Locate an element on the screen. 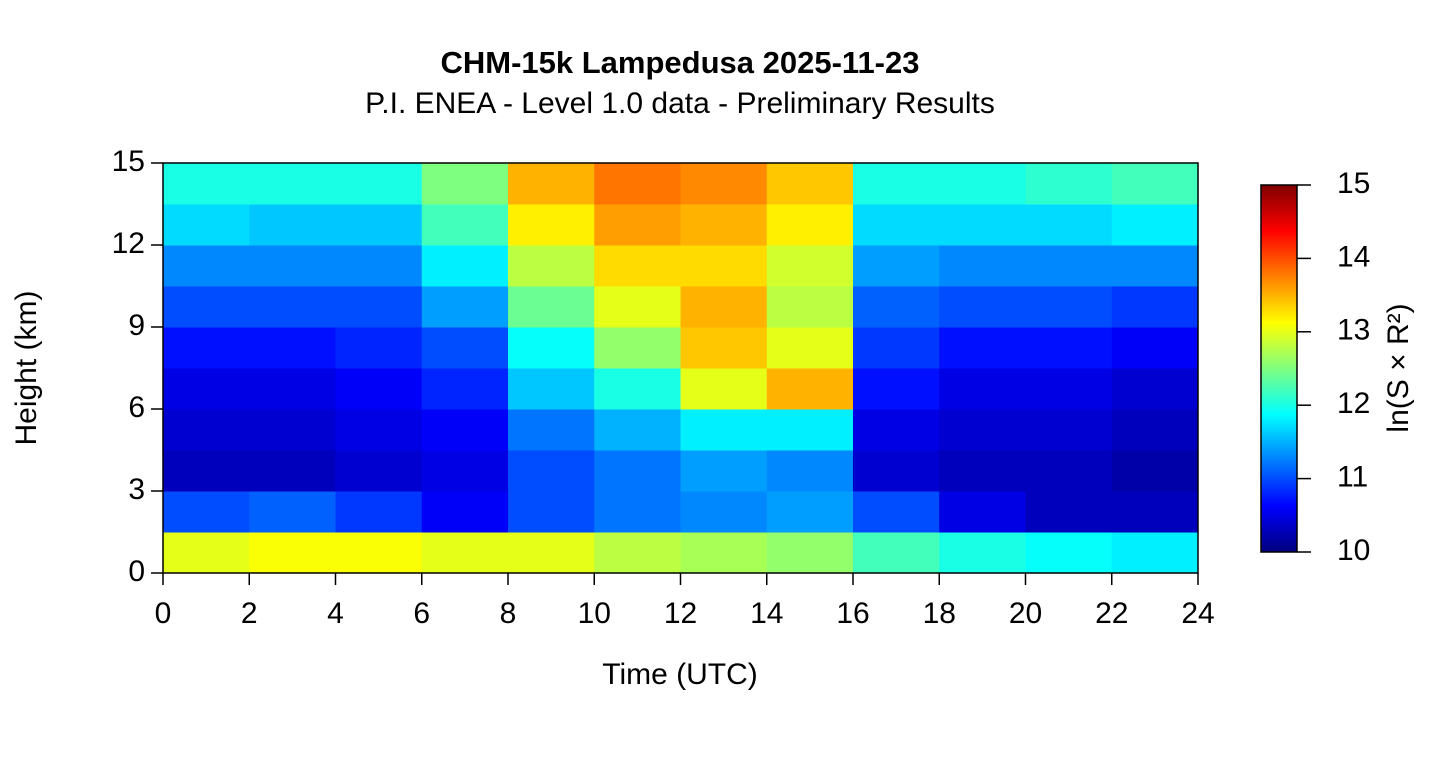  x-tick-label: 22 is located at coordinates (1111, 613).